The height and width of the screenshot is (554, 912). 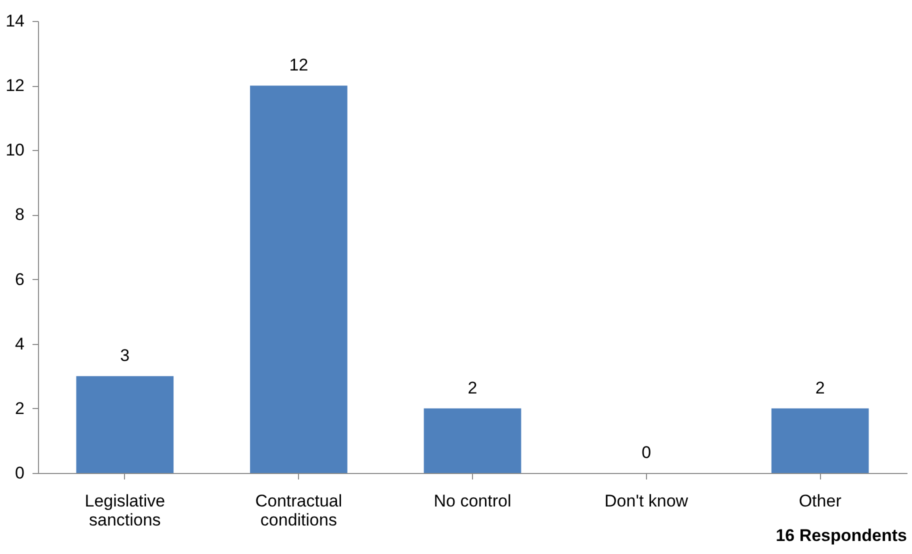 What do you see at coordinates (19, 214) in the screenshot?
I see `y-tick-label: 8` at bounding box center [19, 214].